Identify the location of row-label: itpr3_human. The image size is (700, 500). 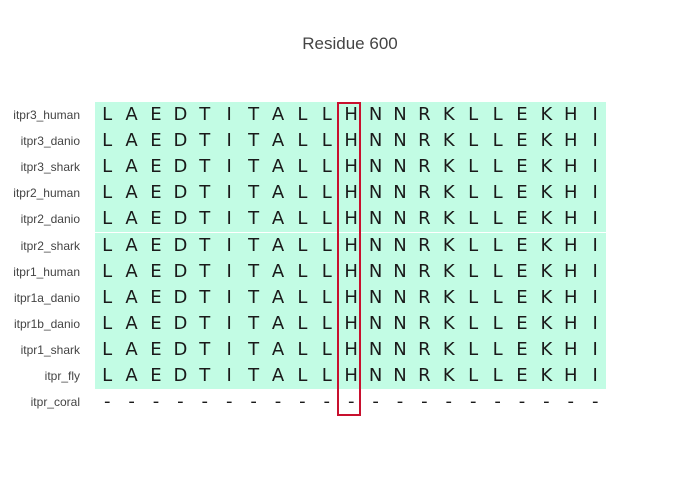
(46, 115).